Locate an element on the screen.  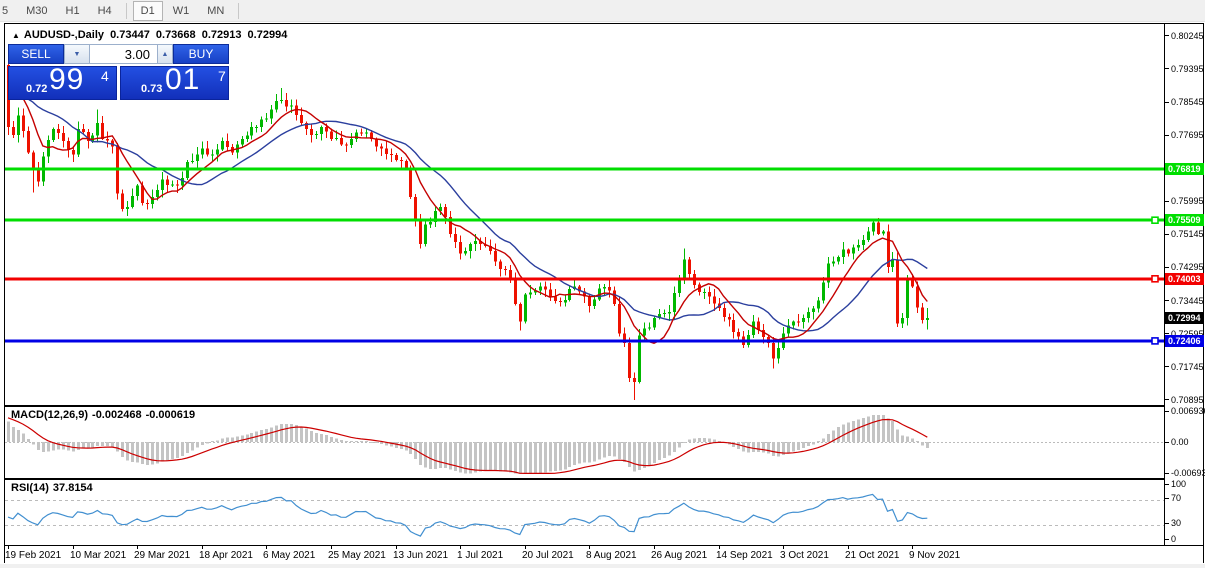
date-tick-label: 21 Oct 2021 is located at coordinates (872, 555).